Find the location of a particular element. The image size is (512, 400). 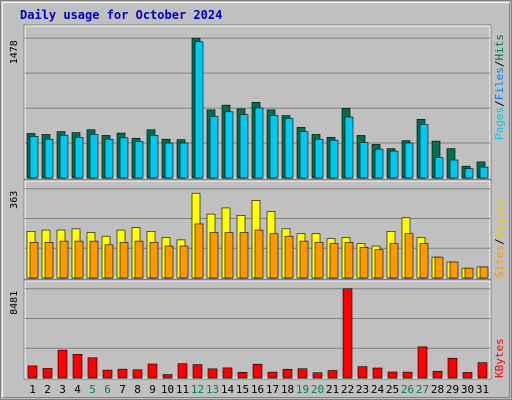

x-tick-label-day-27: 27 is located at coordinates (422, 389).